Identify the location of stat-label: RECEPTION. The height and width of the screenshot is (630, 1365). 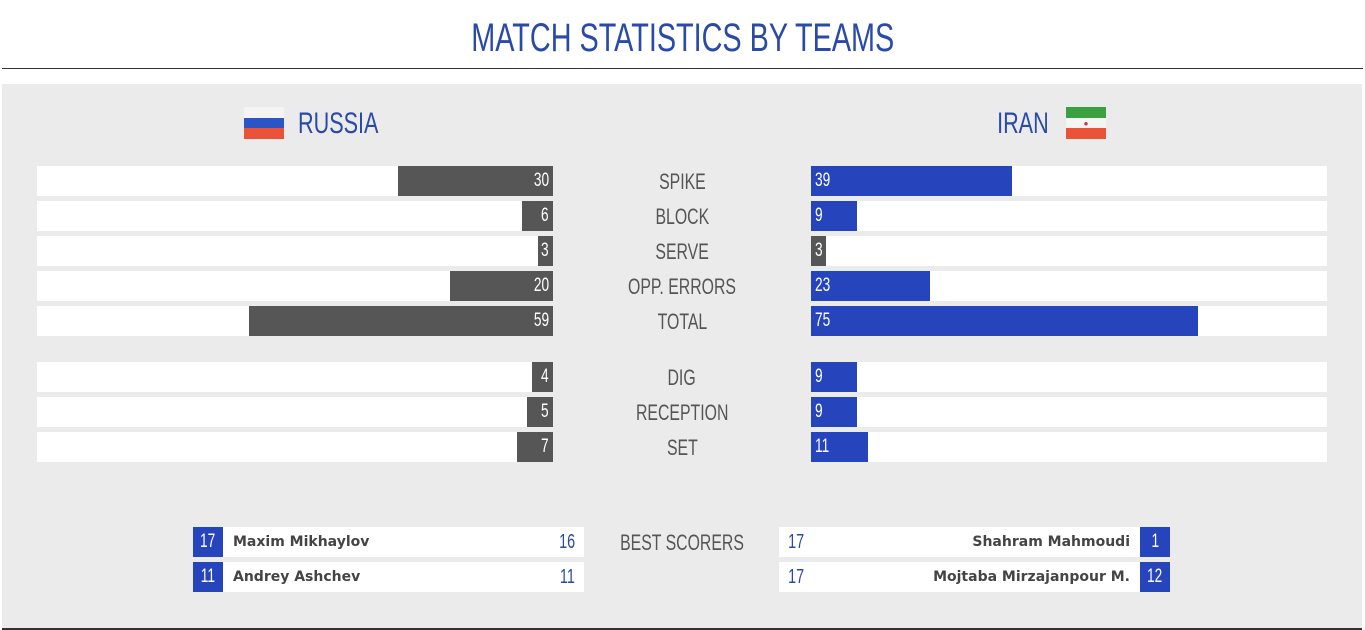
(682, 412).